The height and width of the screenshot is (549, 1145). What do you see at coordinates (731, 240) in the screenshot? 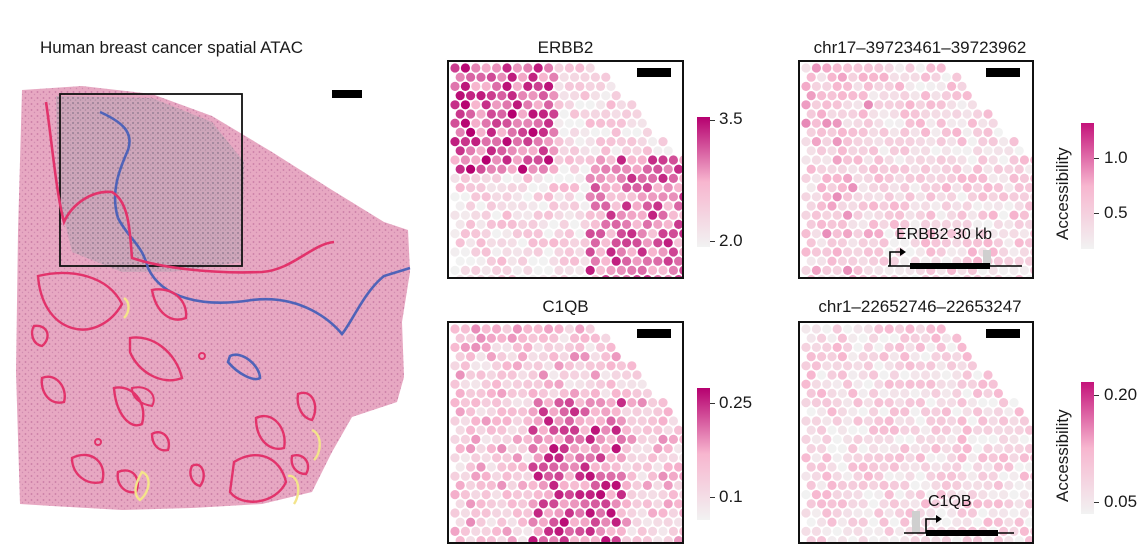
I see `colorbar-erbb2-min: 2.0` at bounding box center [731, 240].